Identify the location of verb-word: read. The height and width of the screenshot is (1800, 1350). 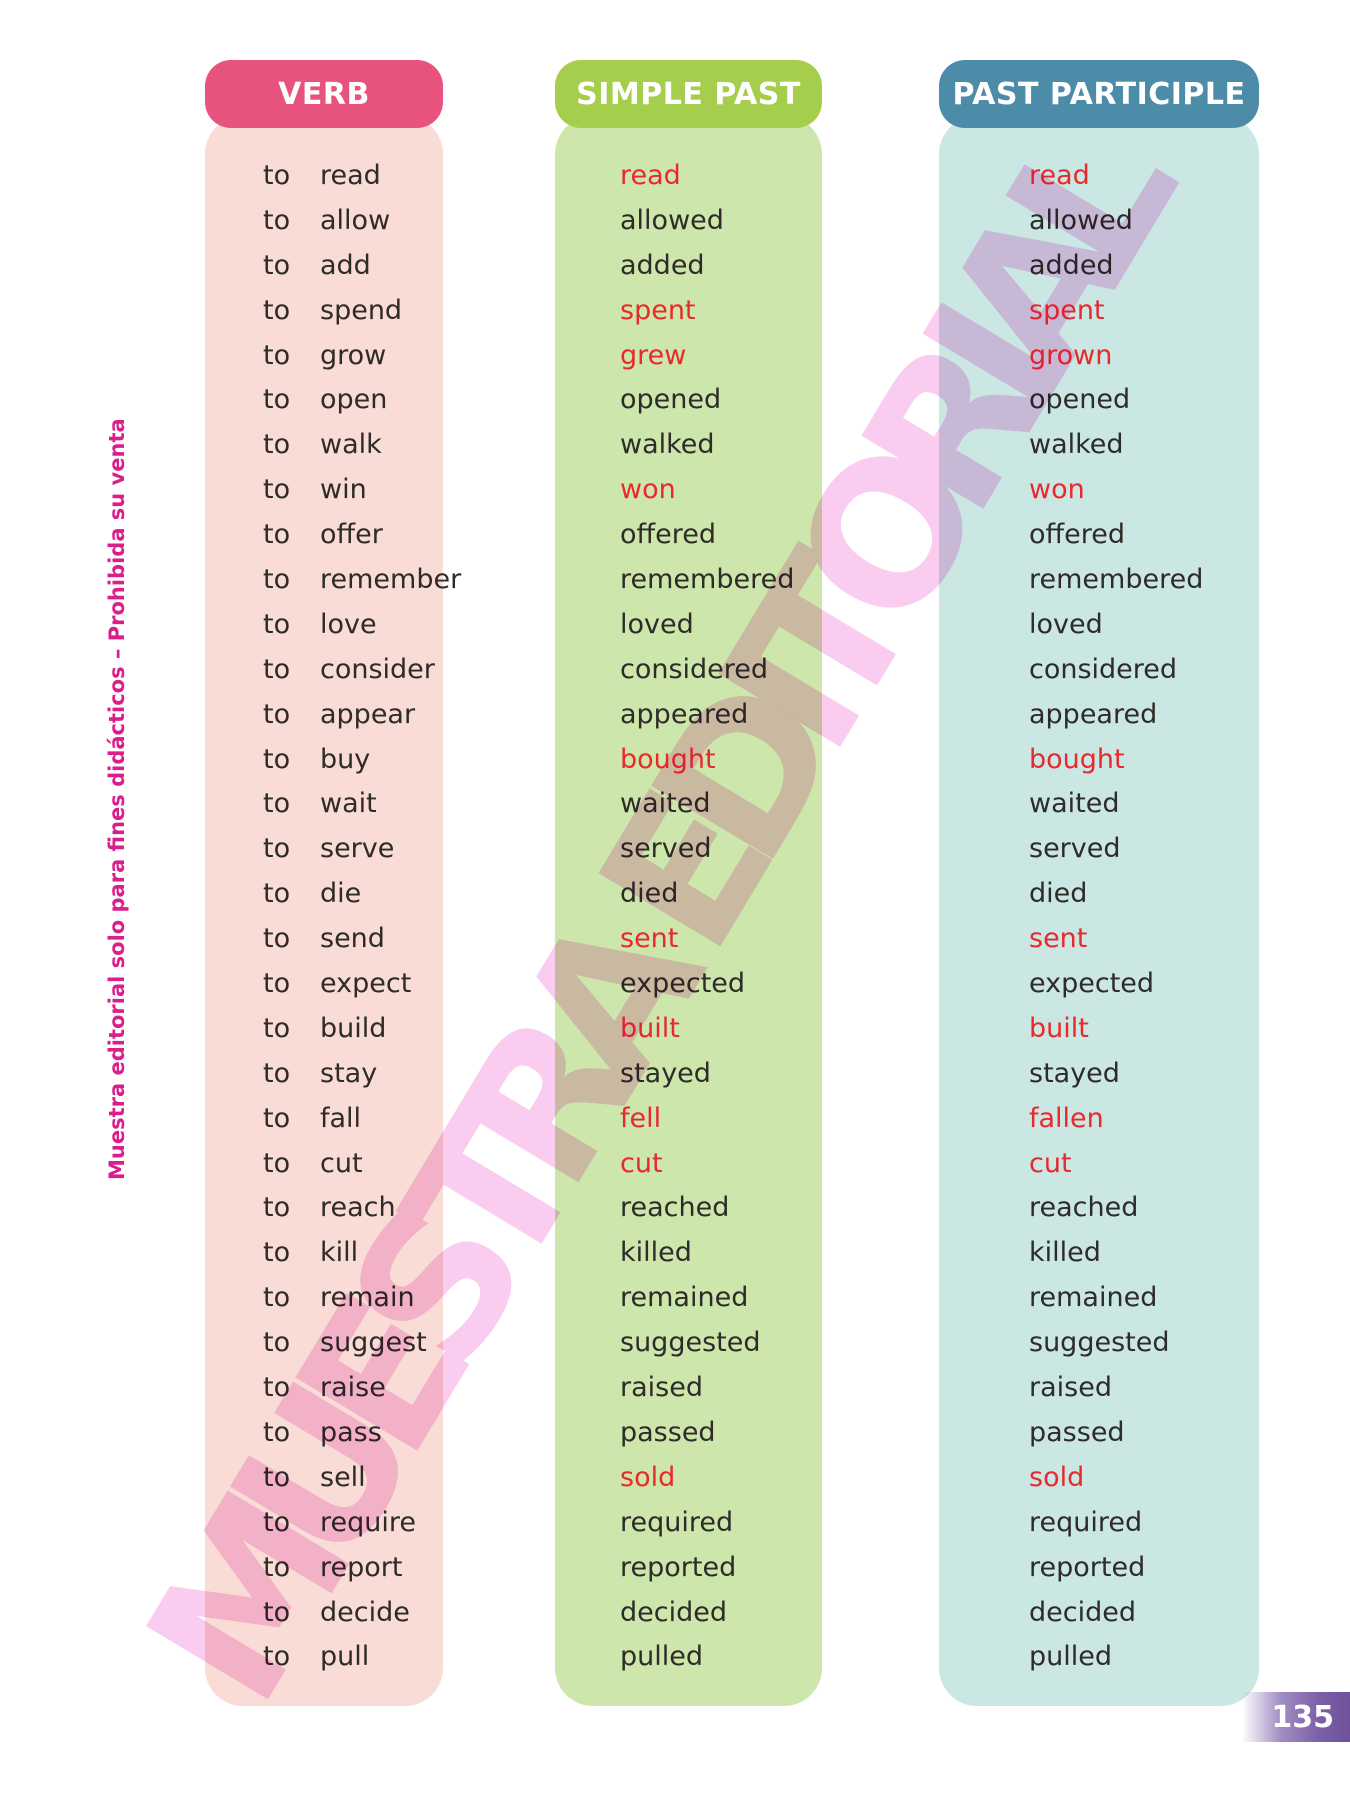
(350, 175).